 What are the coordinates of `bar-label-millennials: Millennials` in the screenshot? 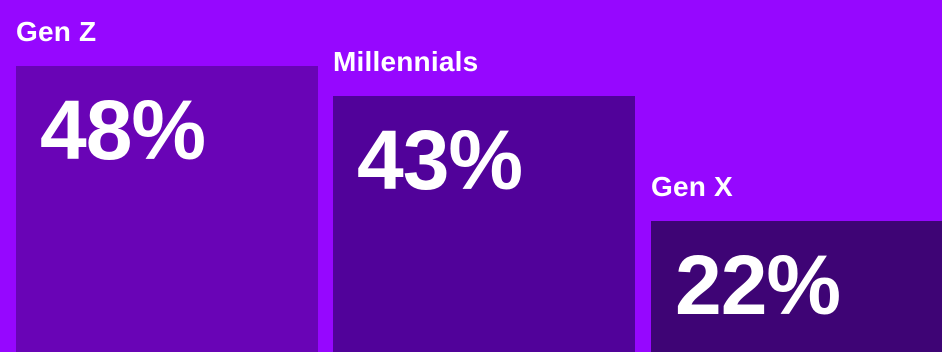 It's located at (406, 61).